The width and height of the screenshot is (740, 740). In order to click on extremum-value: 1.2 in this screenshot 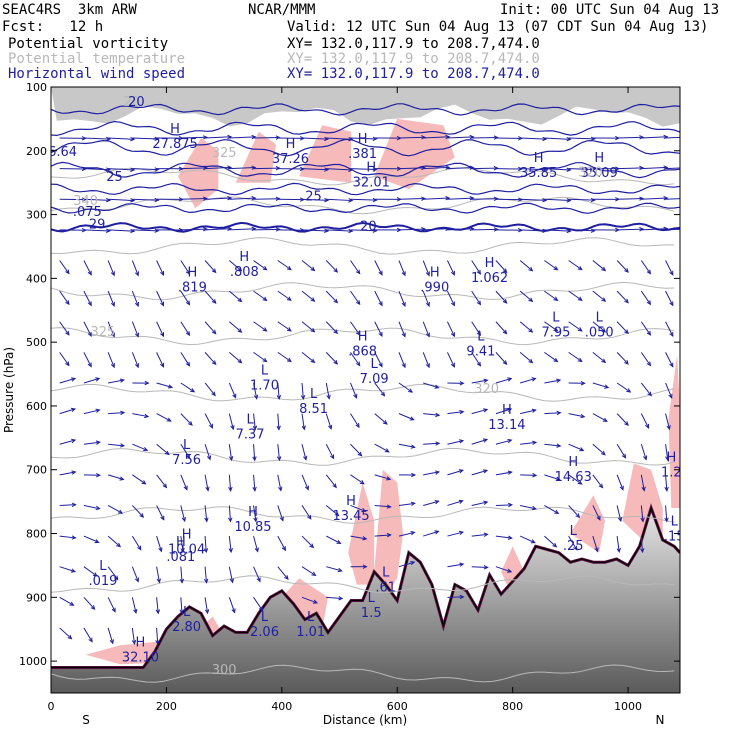, I will do `click(671, 473)`.